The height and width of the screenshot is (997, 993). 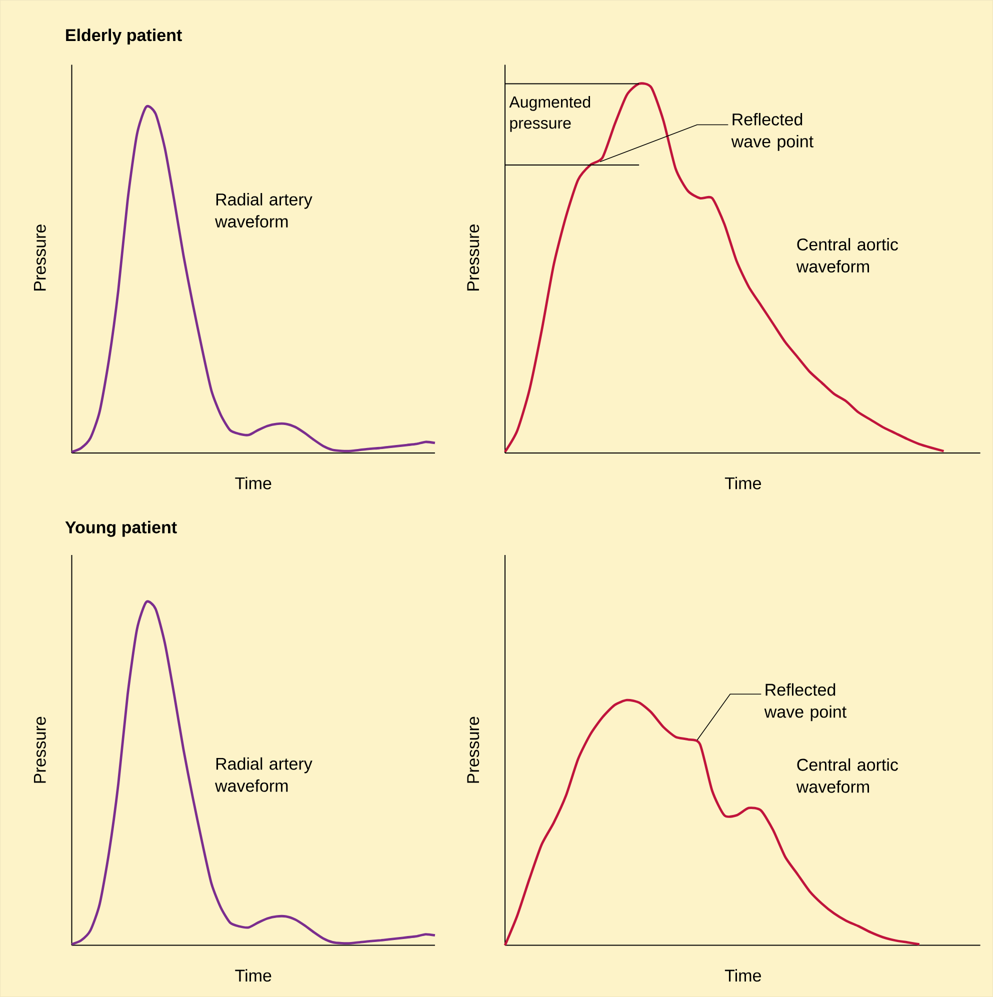 What do you see at coordinates (121, 528) in the screenshot?
I see `chart-title: Young patient` at bounding box center [121, 528].